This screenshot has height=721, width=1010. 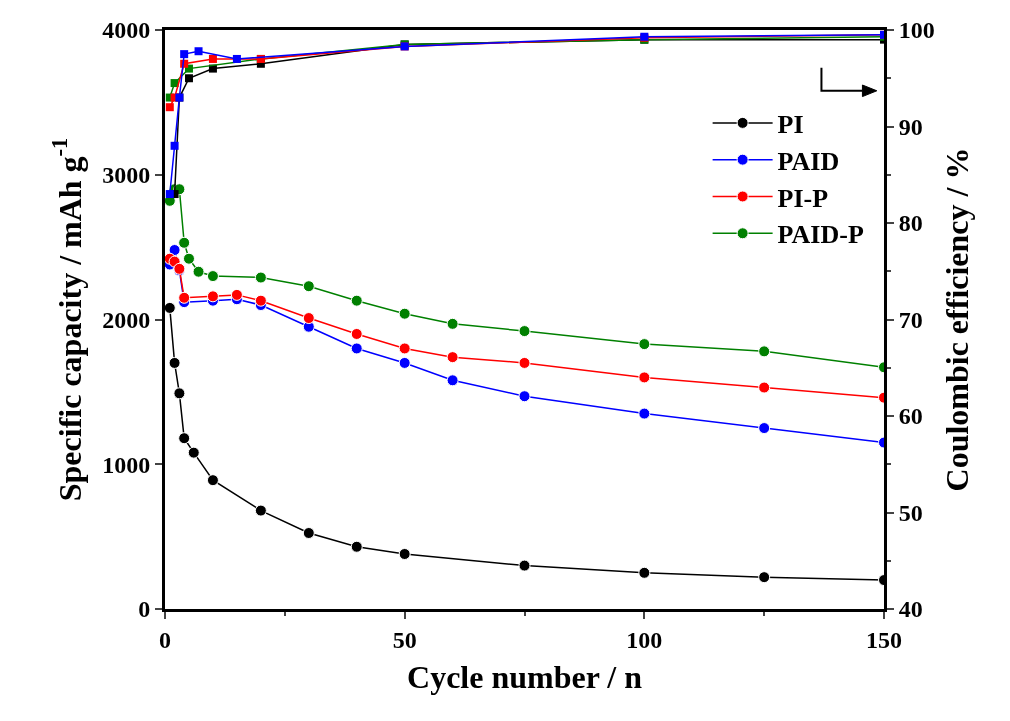 I want to click on y2-tick-label: 90, so click(x=910, y=126).